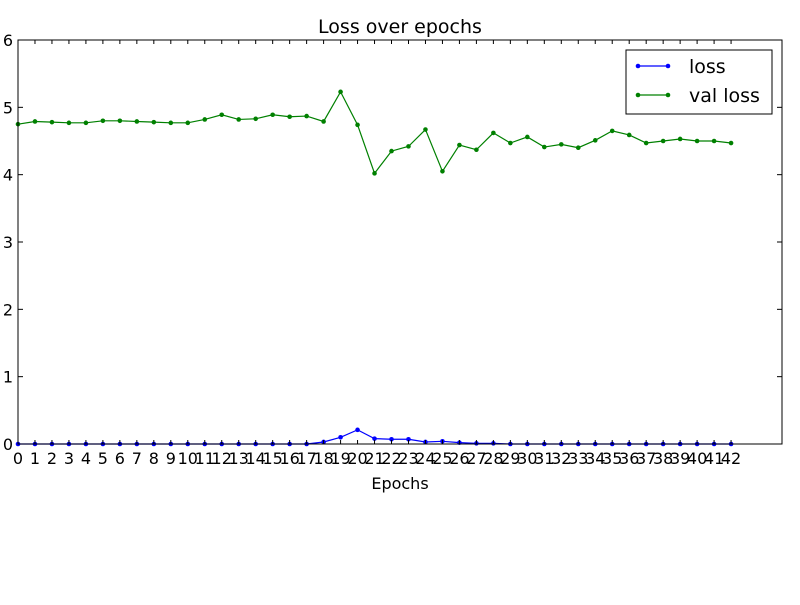 The image size is (800, 605). What do you see at coordinates (8, 309) in the screenshot?
I see `y-tick-label: 2` at bounding box center [8, 309].